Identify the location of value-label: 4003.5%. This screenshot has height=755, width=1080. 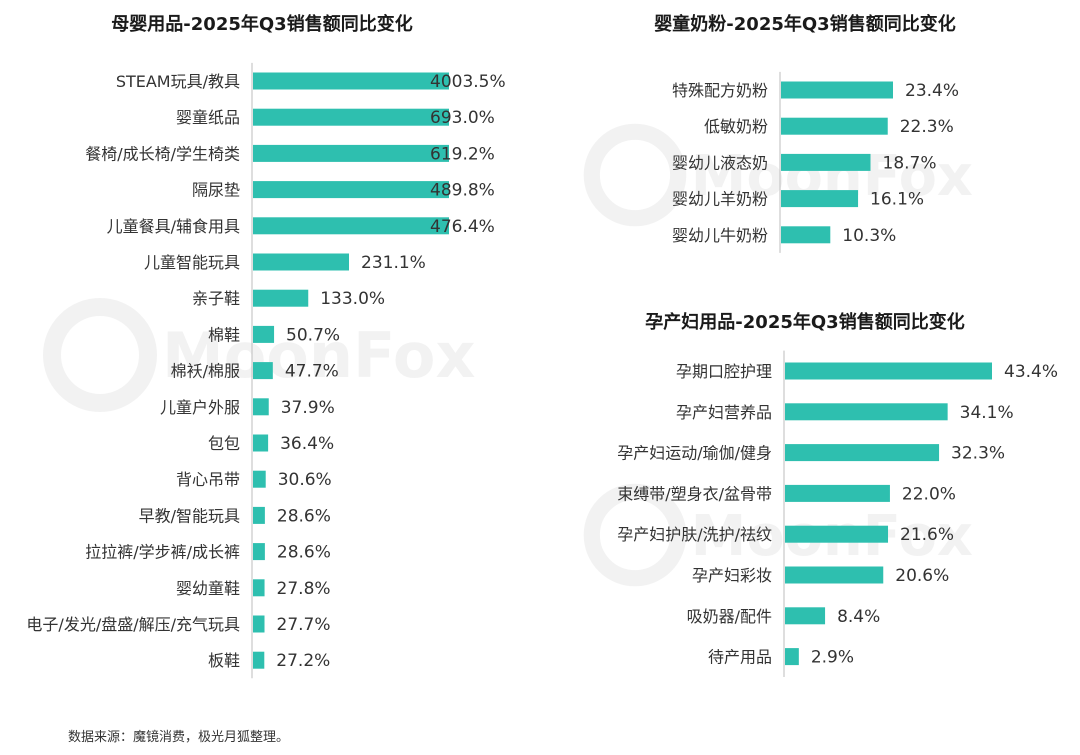
(468, 82).